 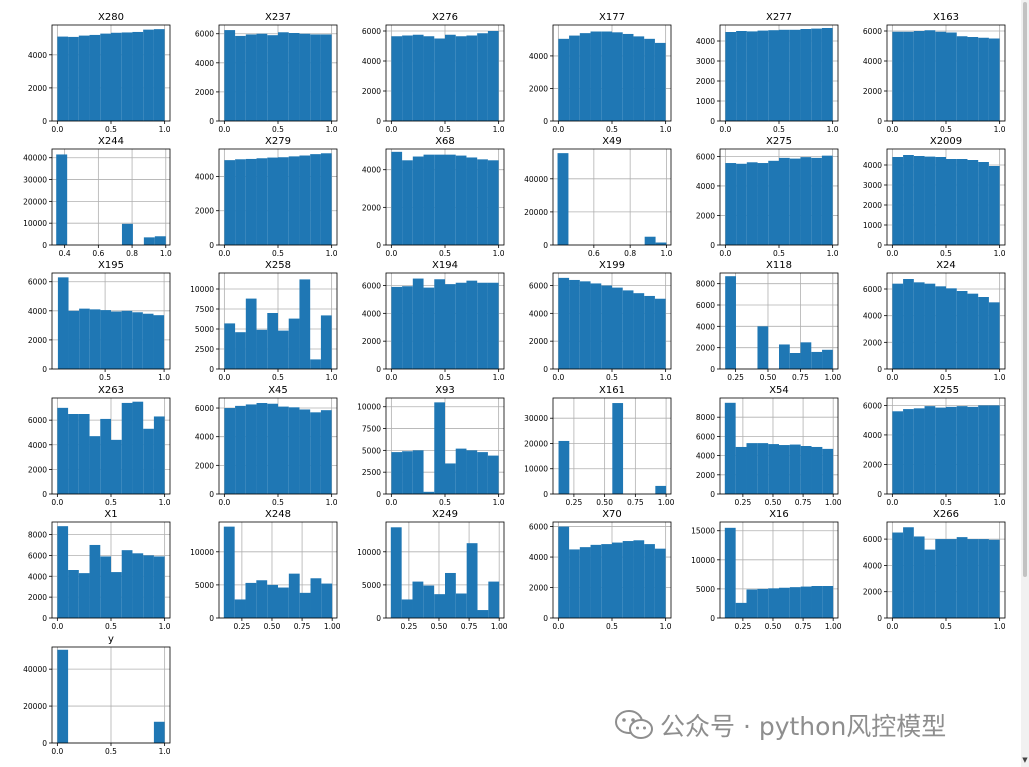 I want to click on chart-title: X68, so click(x=445, y=141).